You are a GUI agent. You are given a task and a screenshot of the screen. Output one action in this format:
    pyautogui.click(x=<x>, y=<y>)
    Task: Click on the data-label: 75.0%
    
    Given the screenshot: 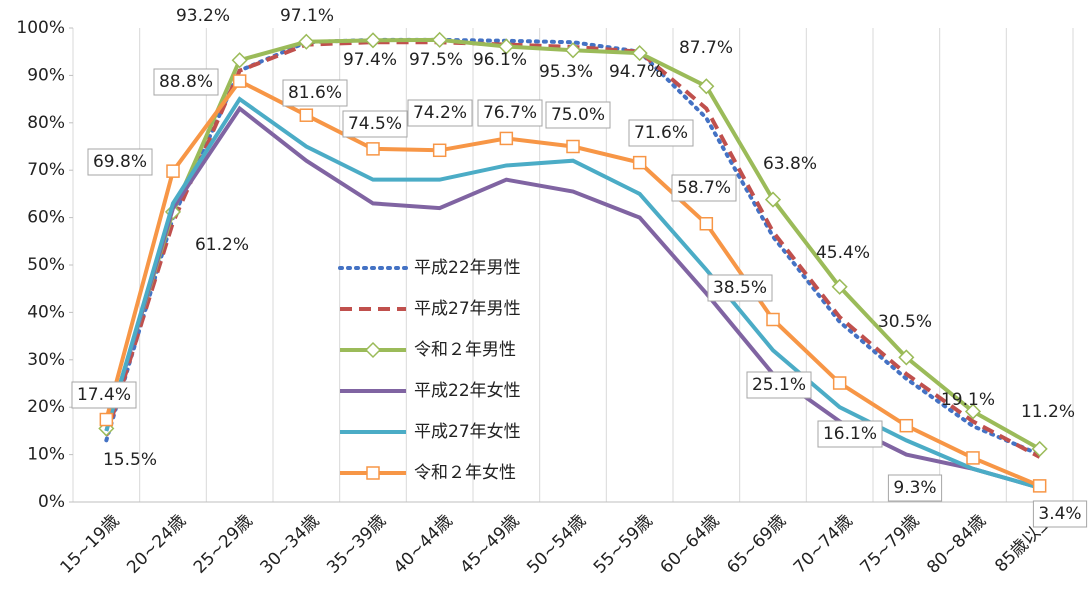 What is the action you would take?
    pyautogui.click(x=578, y=115)
    